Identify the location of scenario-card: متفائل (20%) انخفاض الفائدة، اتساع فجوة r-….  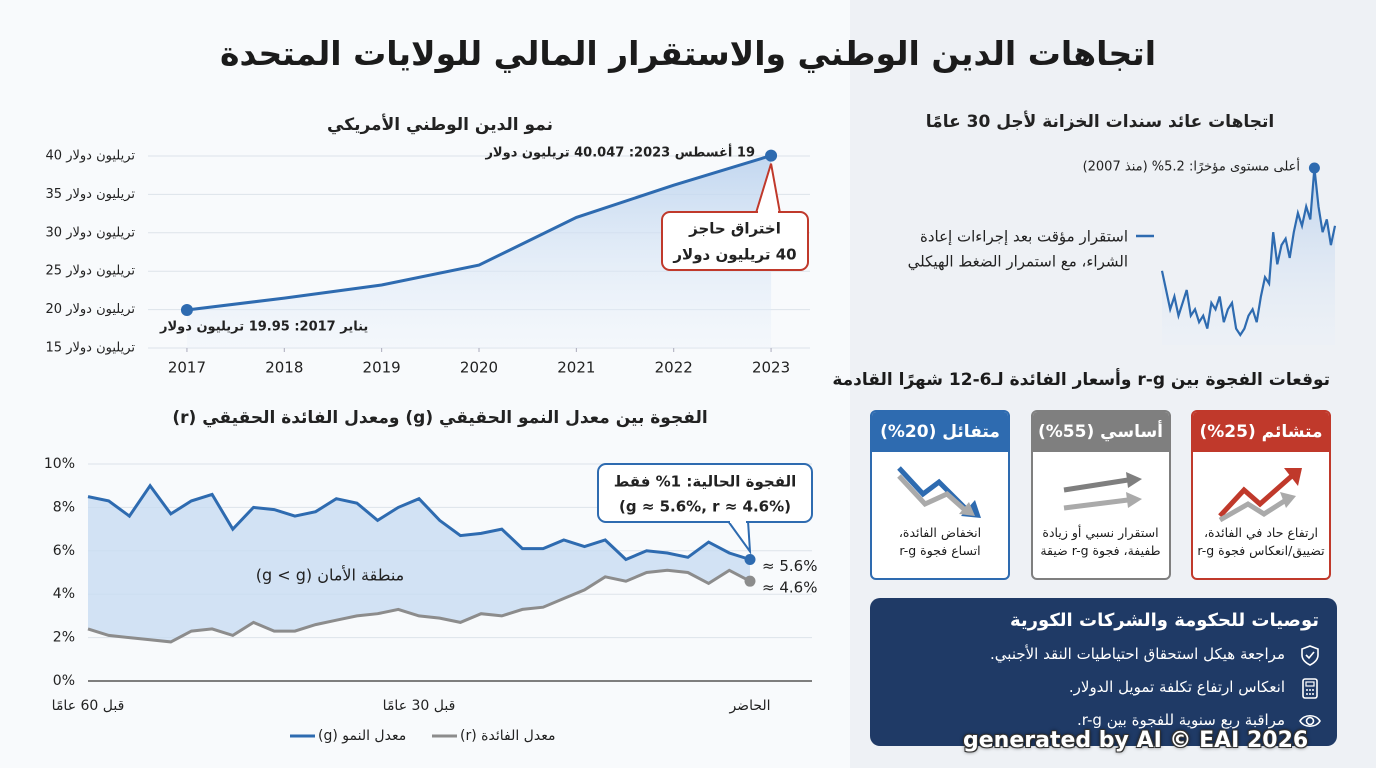
(940, 495).